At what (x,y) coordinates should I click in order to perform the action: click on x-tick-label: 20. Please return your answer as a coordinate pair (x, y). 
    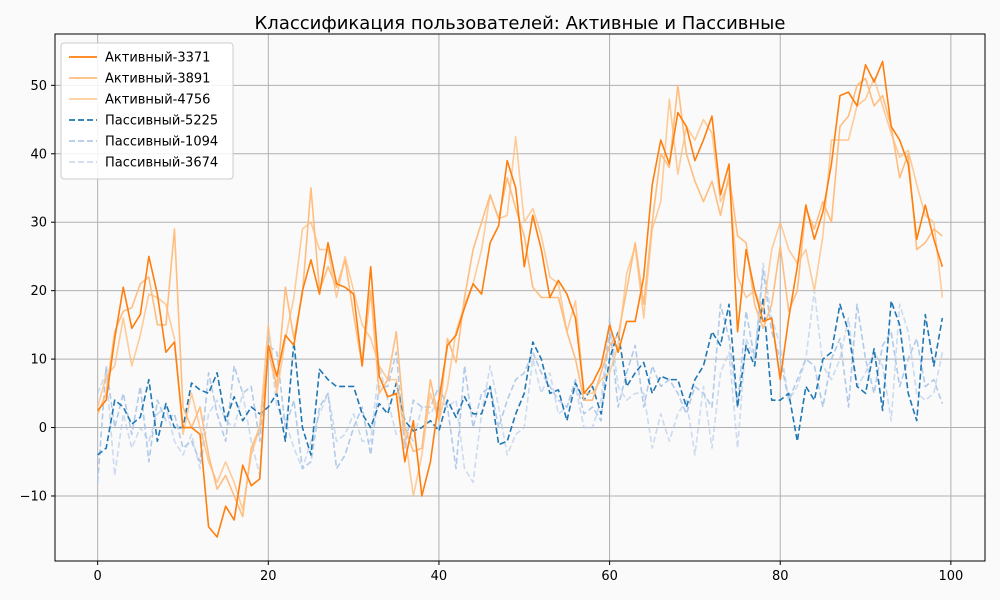
    Looking at the image, I should click on (268, 576).